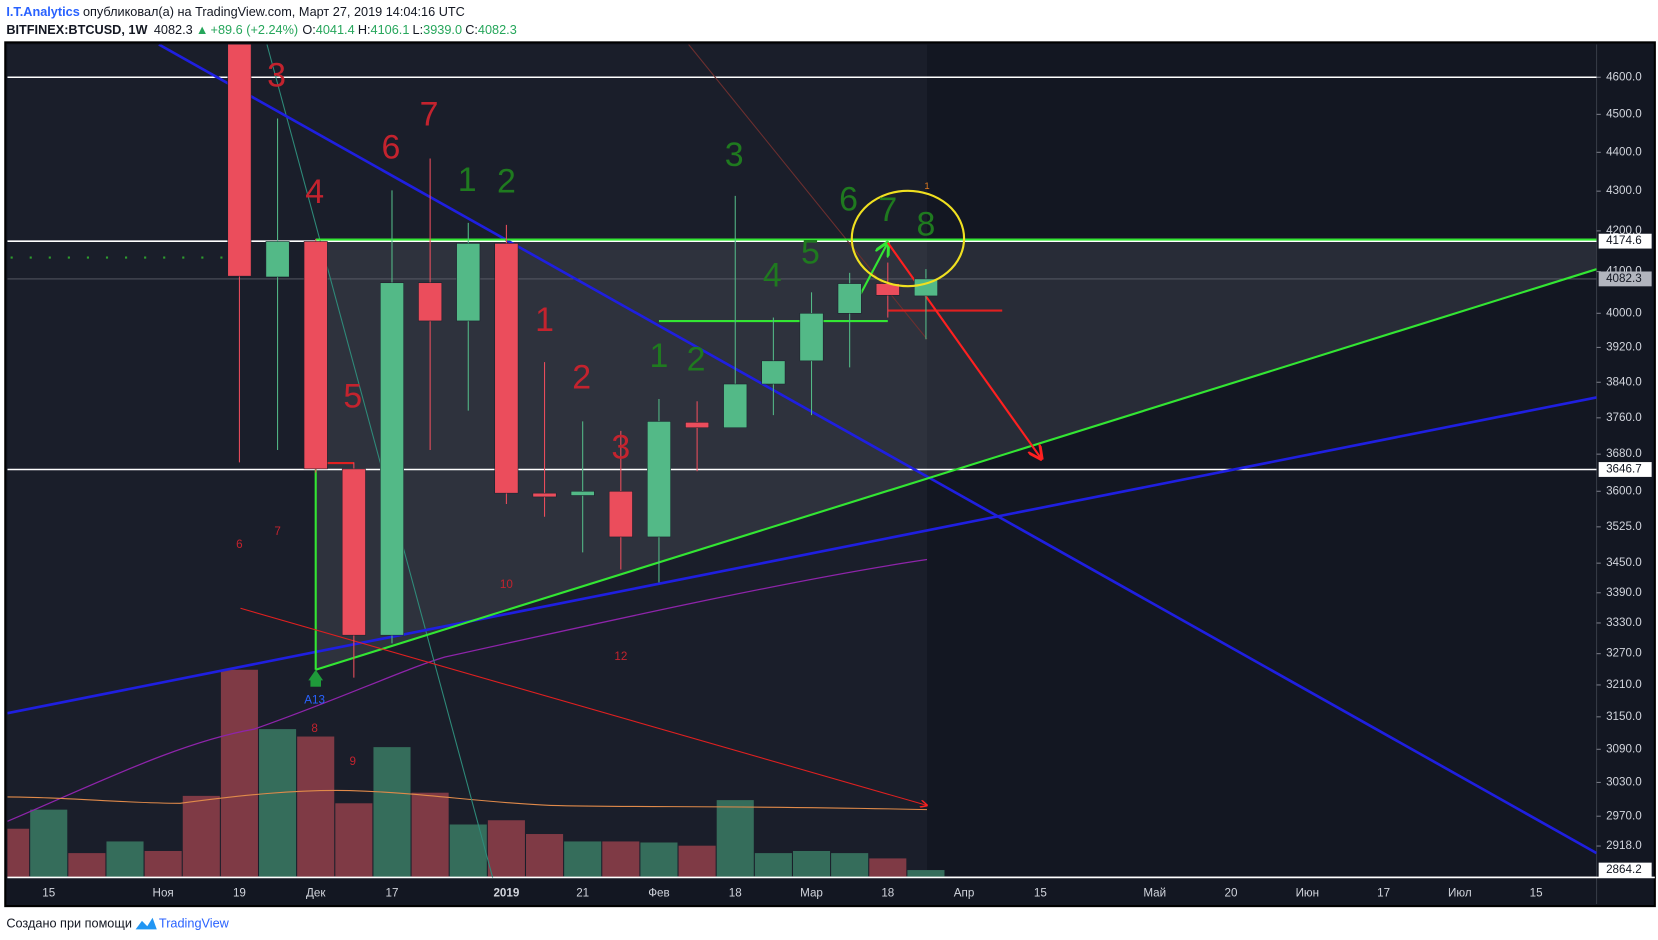  I want to click on x-tick-label: 21, so click(582, 892).